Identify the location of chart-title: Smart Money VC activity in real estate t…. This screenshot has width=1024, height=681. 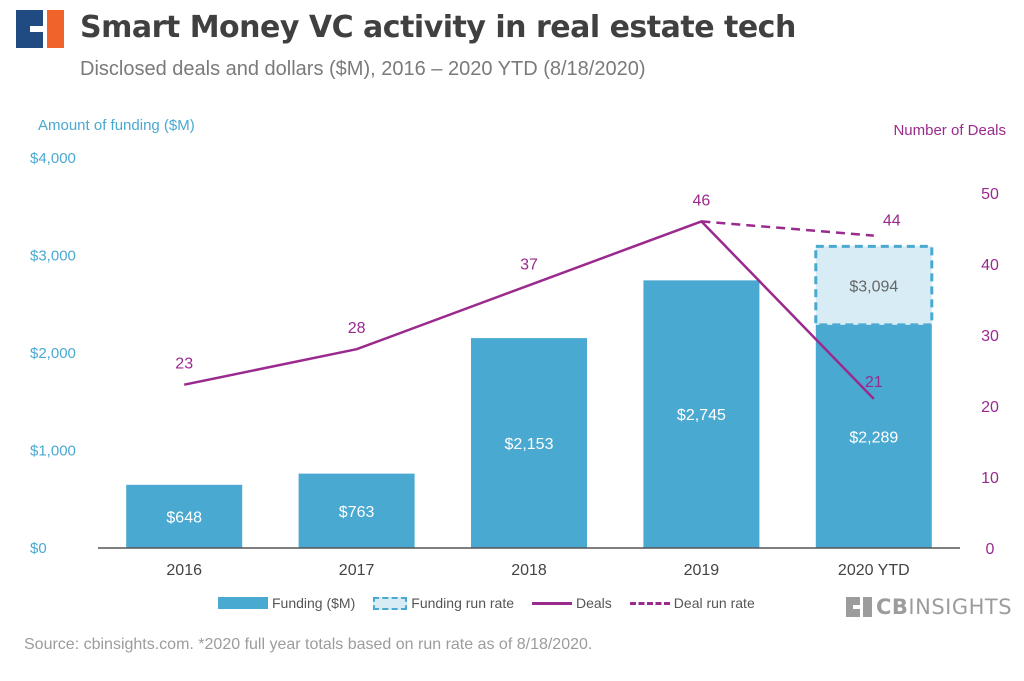
(438, 27).